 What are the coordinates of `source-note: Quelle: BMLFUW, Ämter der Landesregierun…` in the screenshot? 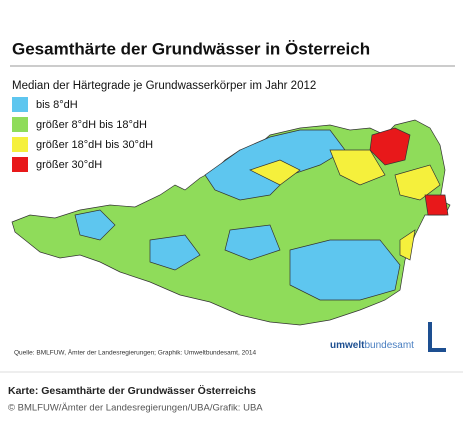 It's located at (135, 353).